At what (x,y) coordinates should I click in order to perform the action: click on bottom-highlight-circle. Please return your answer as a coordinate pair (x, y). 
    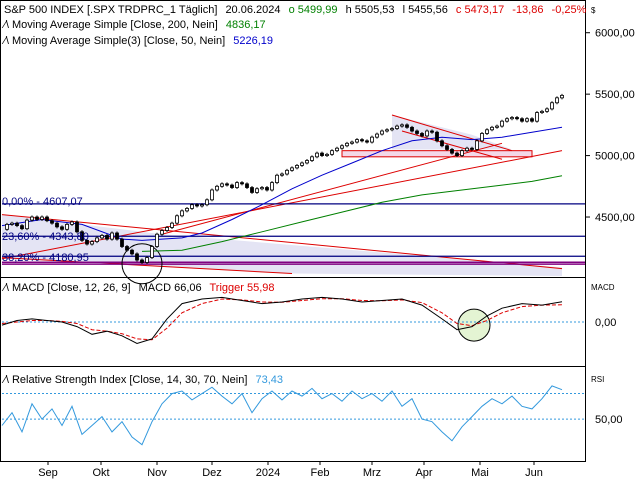
    Looking at the image, I should click on (142, 264).